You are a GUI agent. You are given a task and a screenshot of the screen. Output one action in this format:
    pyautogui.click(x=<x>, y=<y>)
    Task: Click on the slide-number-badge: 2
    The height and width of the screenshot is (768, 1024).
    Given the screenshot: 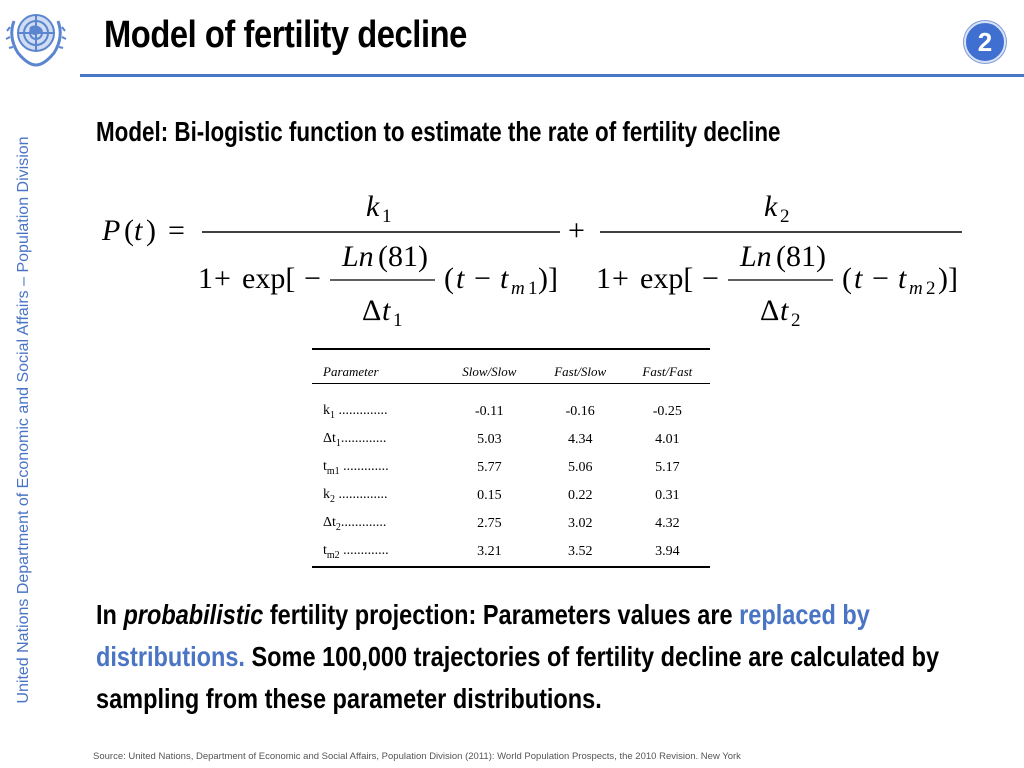 What is the action you would take?
    pyautogui.click(x=985, y=42)
    